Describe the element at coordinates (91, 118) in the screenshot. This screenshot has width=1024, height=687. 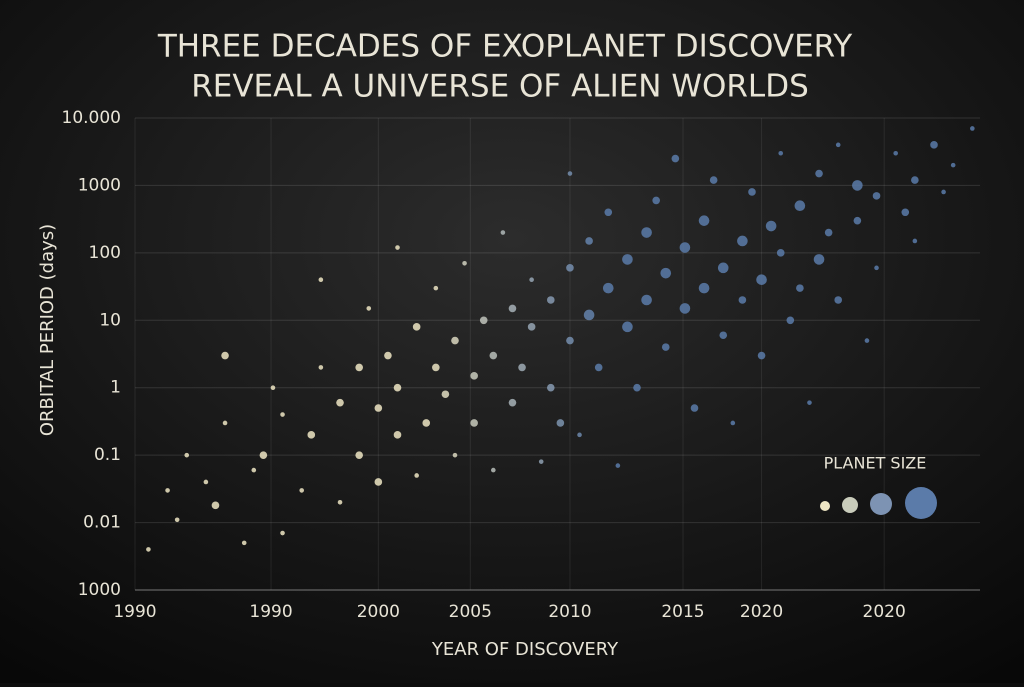
I see `y-tick-label: 10.000` at that location.